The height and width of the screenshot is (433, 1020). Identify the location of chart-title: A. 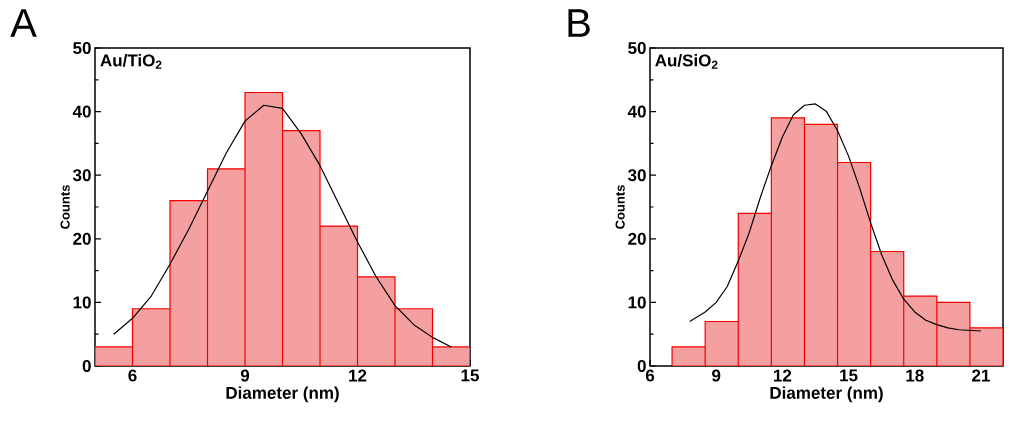
(23, 23).